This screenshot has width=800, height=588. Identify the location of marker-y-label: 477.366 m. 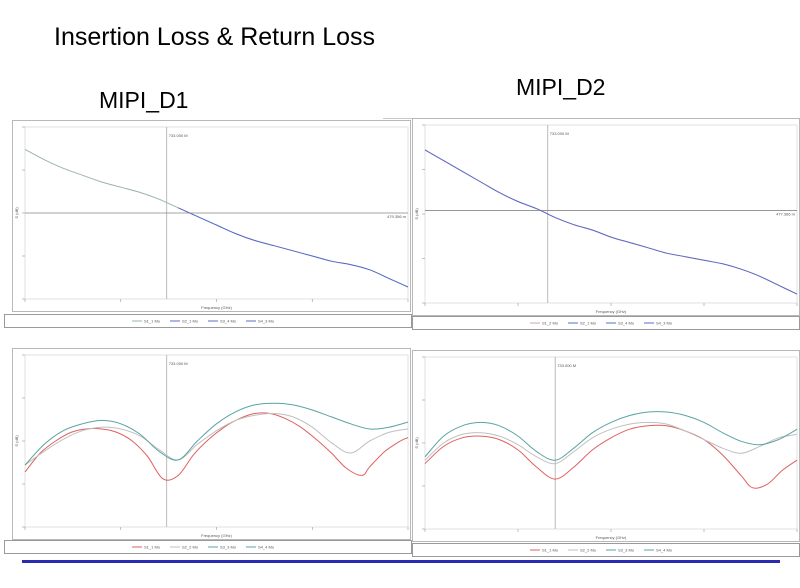
(786, 213).